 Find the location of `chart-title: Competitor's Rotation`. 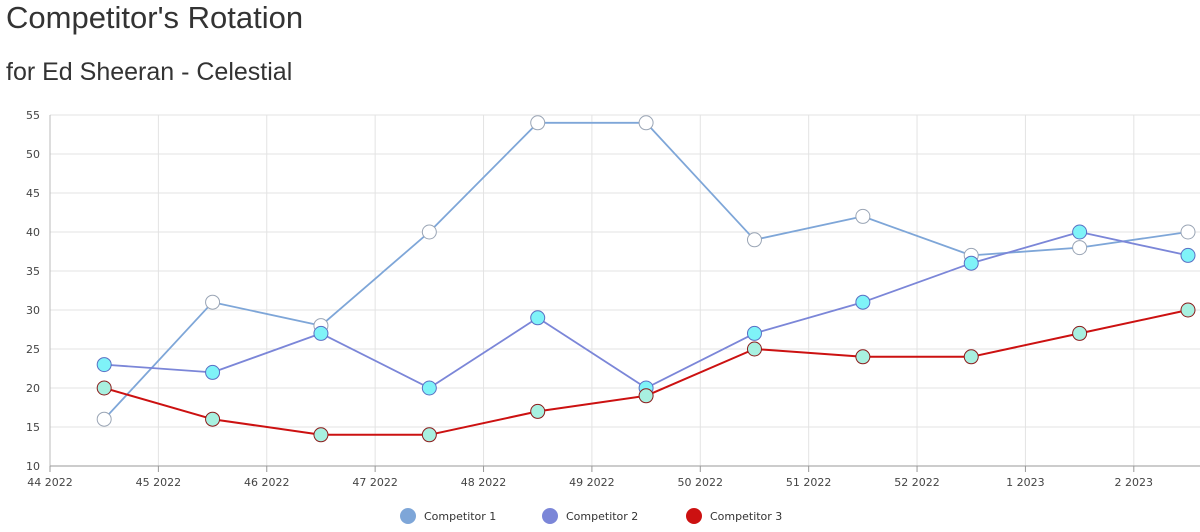

chart-title: Competitor's Rotation is located at coordinates (155, 17).